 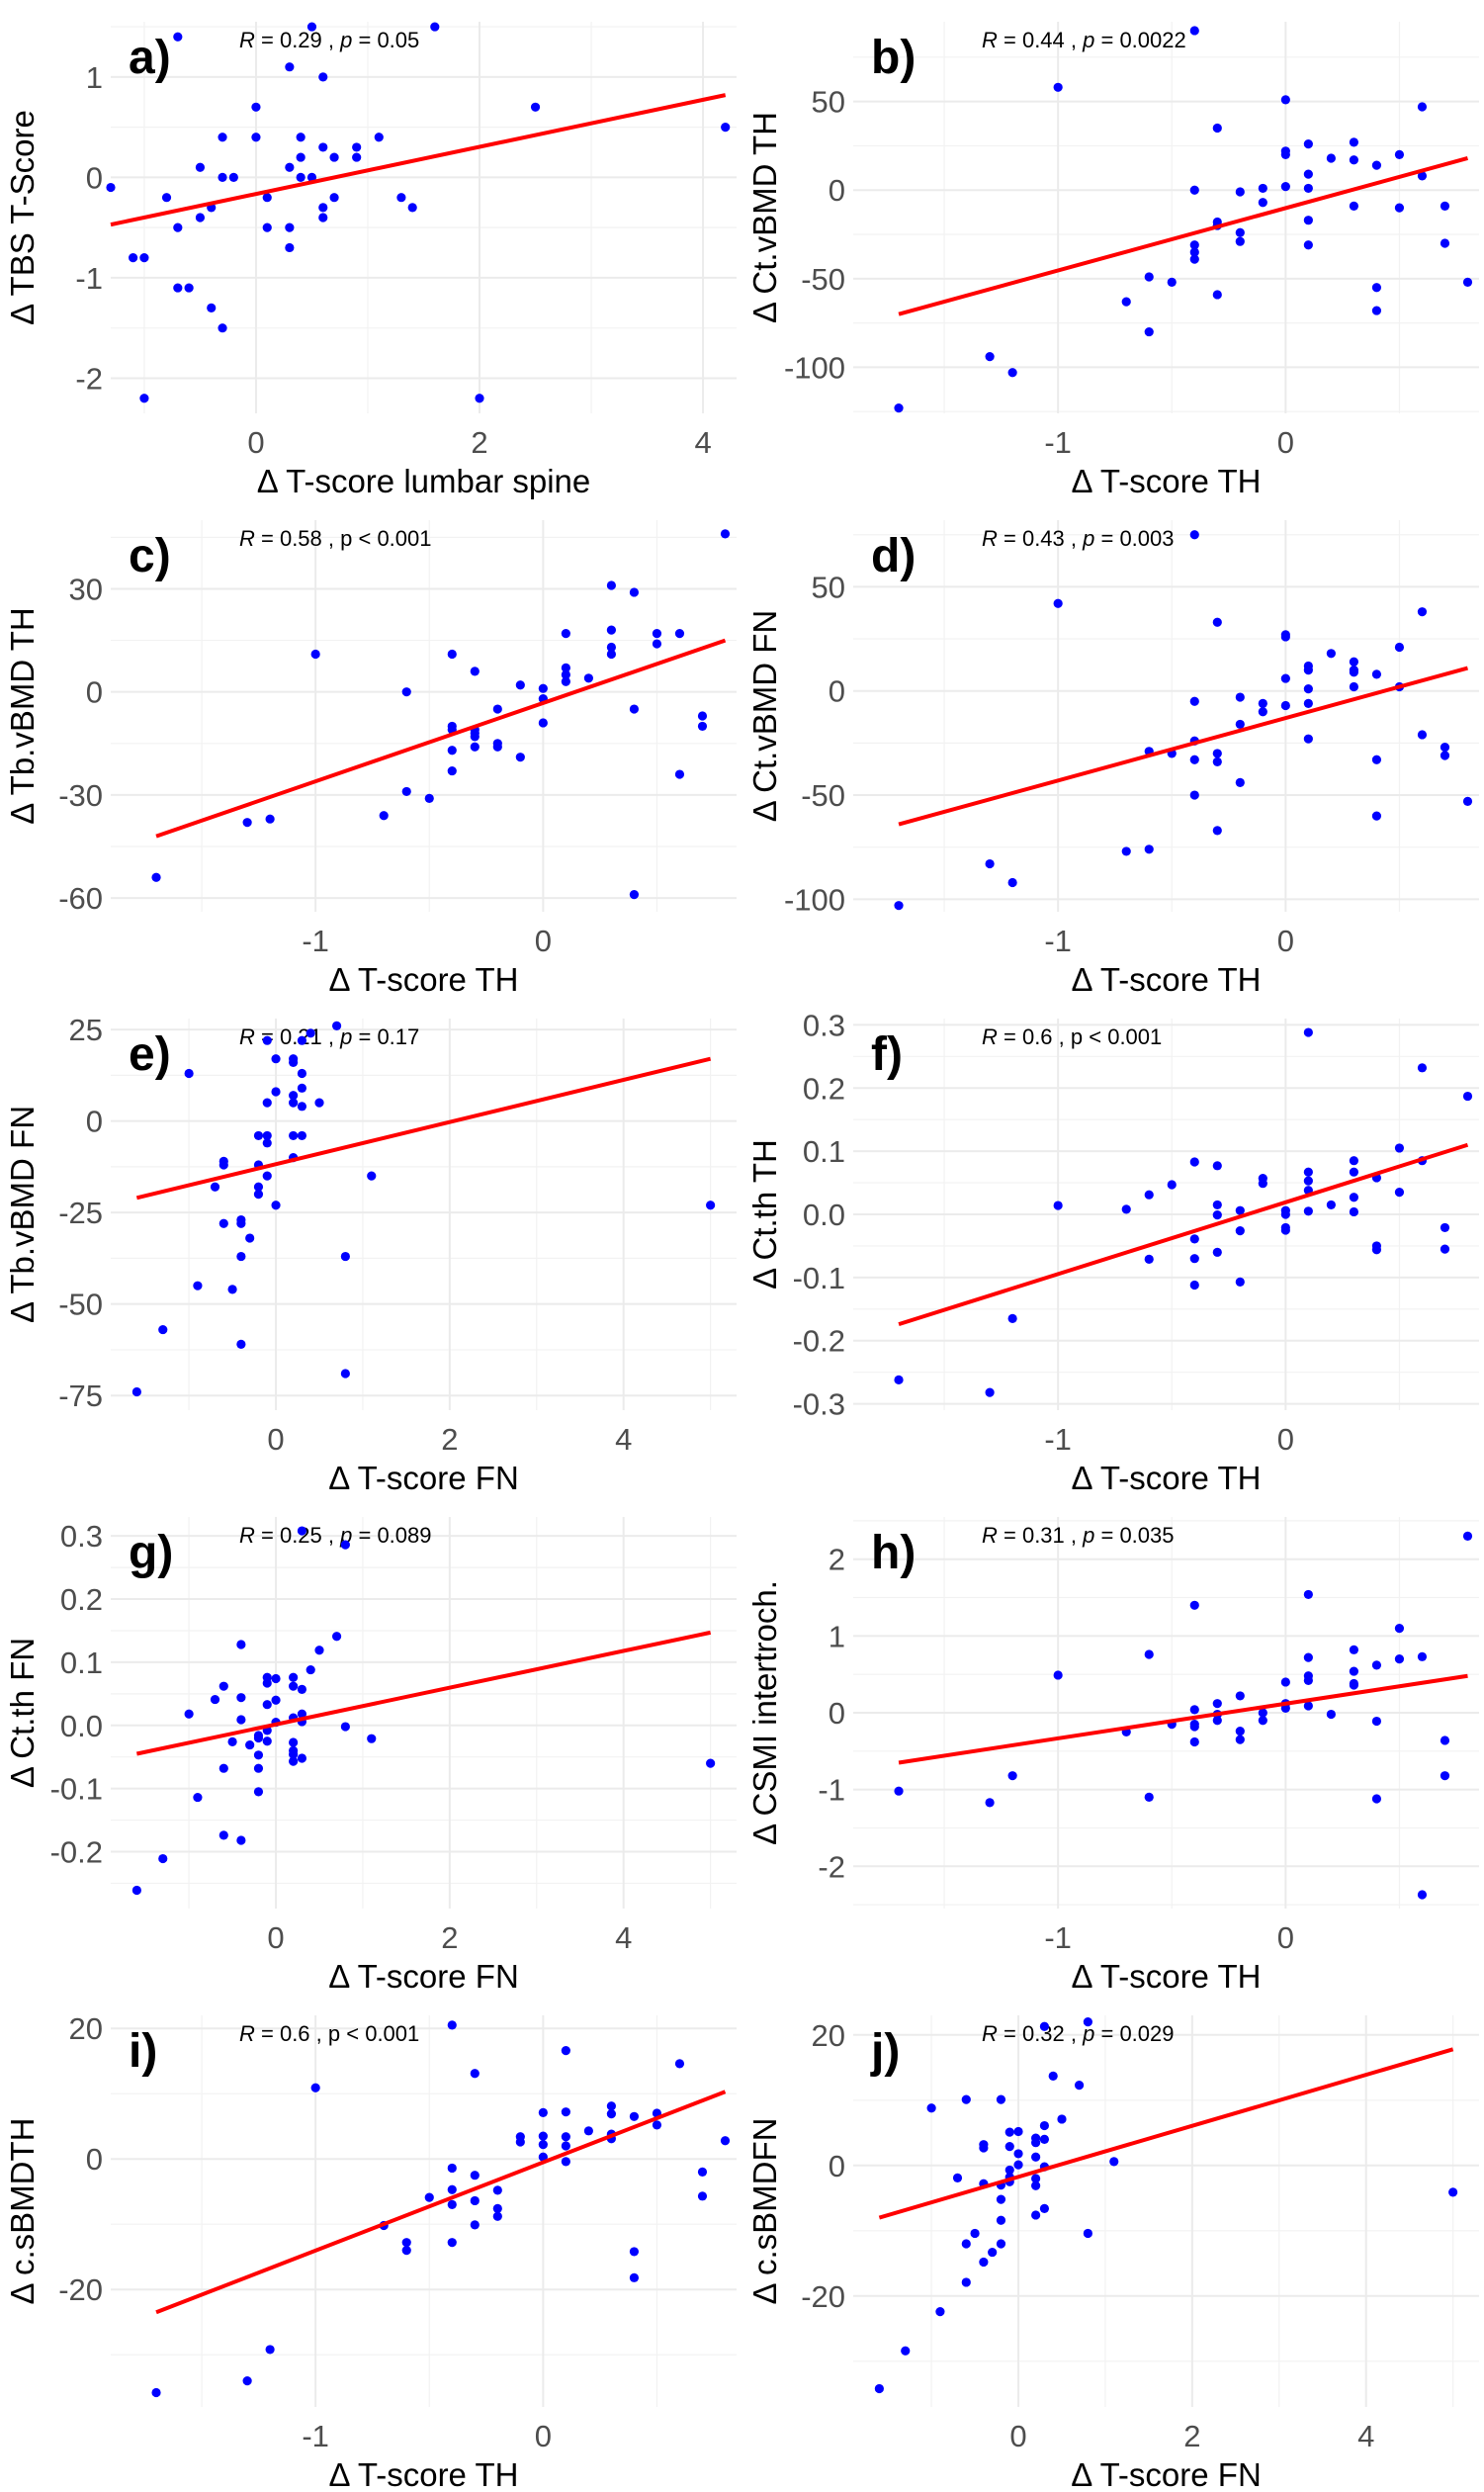 What do you see at coordinates (1058, 941) in the screenshot?
I see `x-tick-label: -1` at bounding box center [1058, 941].